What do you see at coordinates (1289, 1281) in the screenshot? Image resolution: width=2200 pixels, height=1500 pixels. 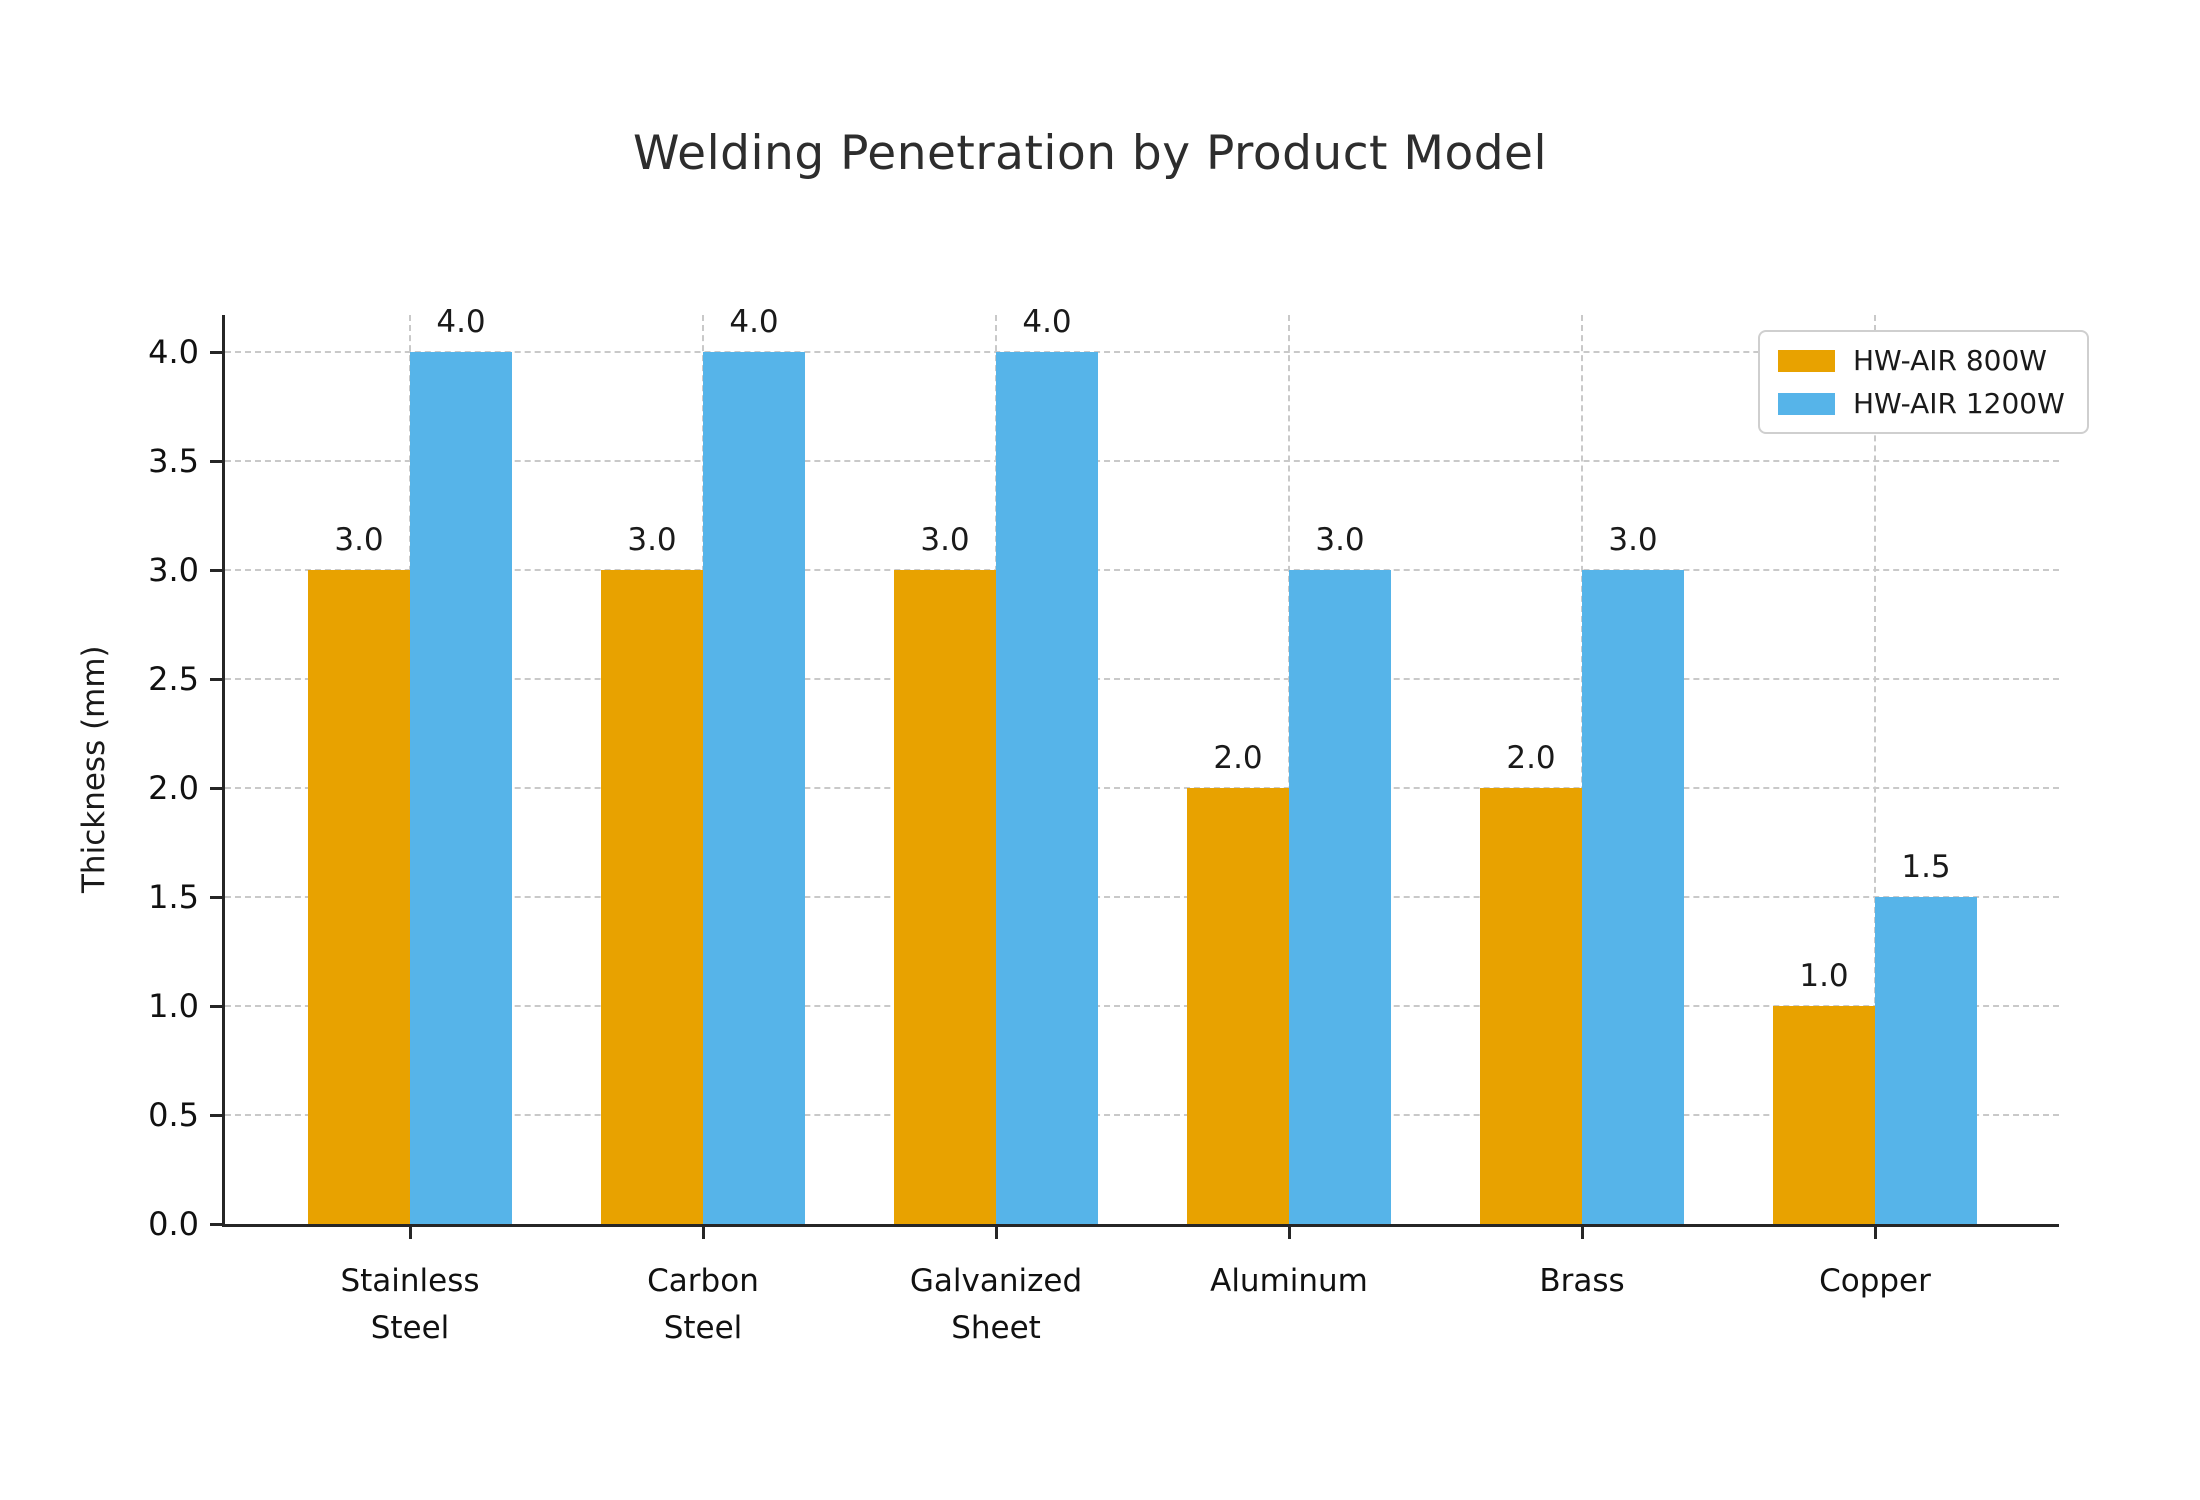 I see `x-tick-label: Aluminum` at bounding box center [1289, 1281].